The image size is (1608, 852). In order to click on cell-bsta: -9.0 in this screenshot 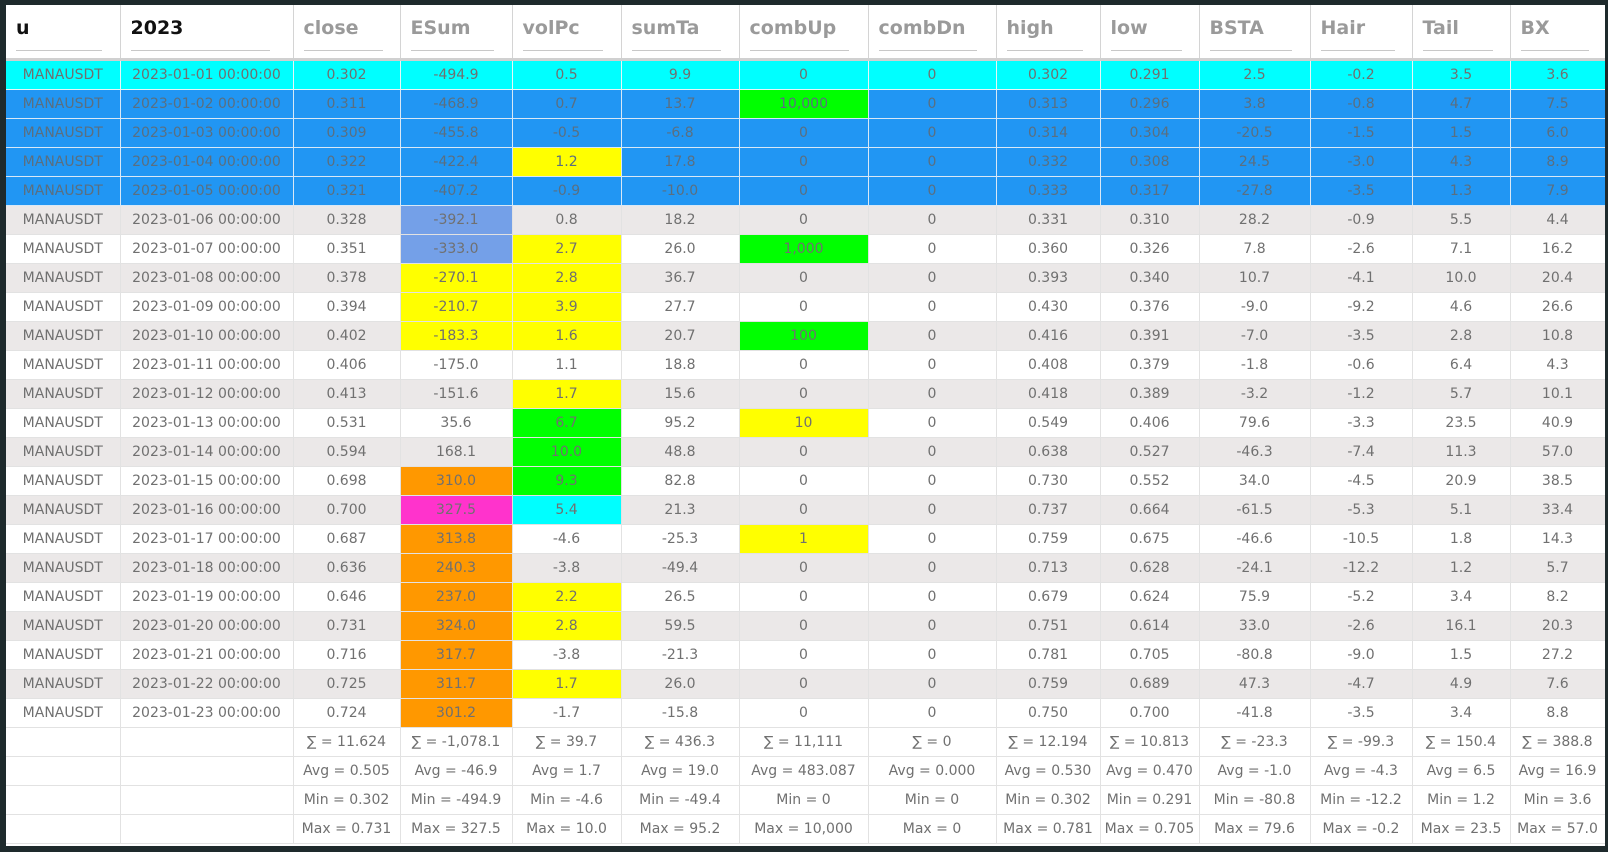, I will do `click(1255, 307)`.